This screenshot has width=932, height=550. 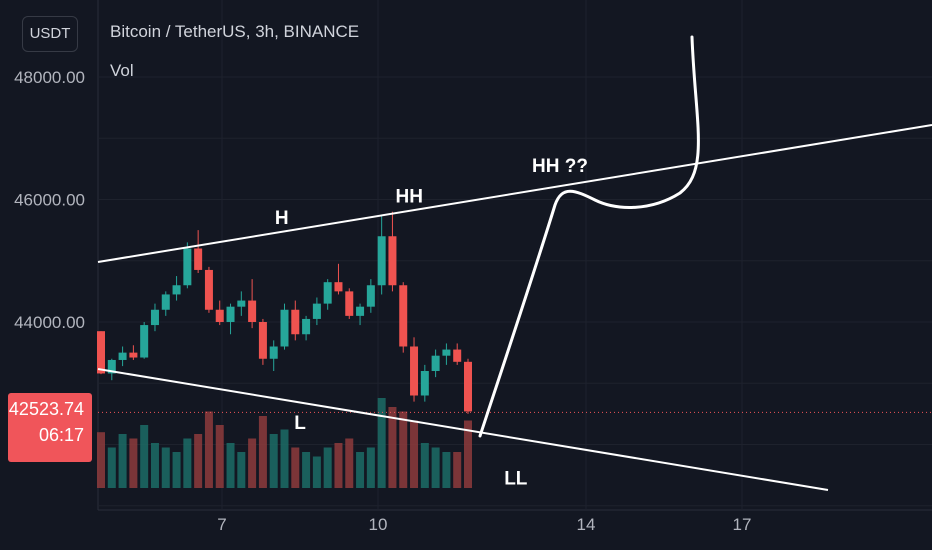 What do you see at coordinates (560, 166) in the screenshot?
I see `annotation-label: HH ??` at bounding box center [560, 166].